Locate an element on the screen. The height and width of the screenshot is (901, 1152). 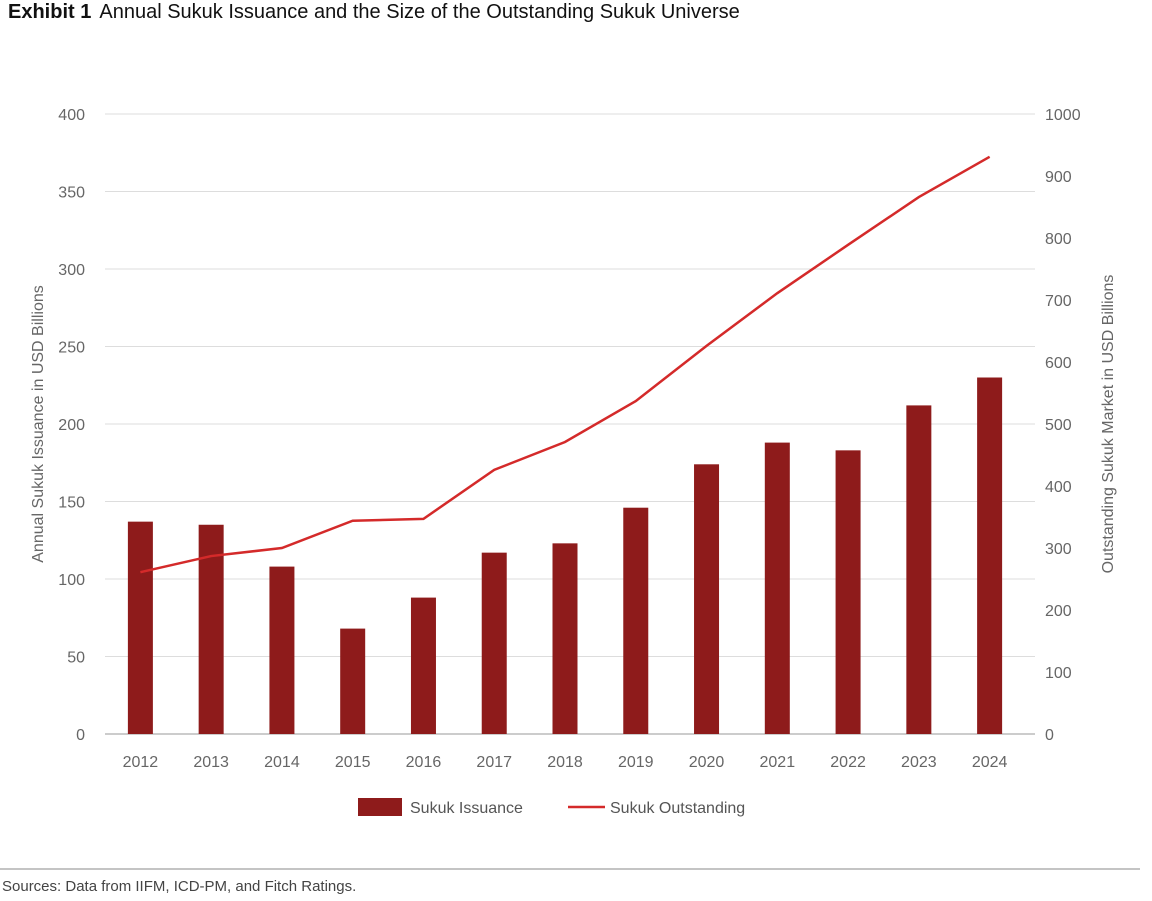
x-tick-label: 2019 is located at coordinates (636, 762).